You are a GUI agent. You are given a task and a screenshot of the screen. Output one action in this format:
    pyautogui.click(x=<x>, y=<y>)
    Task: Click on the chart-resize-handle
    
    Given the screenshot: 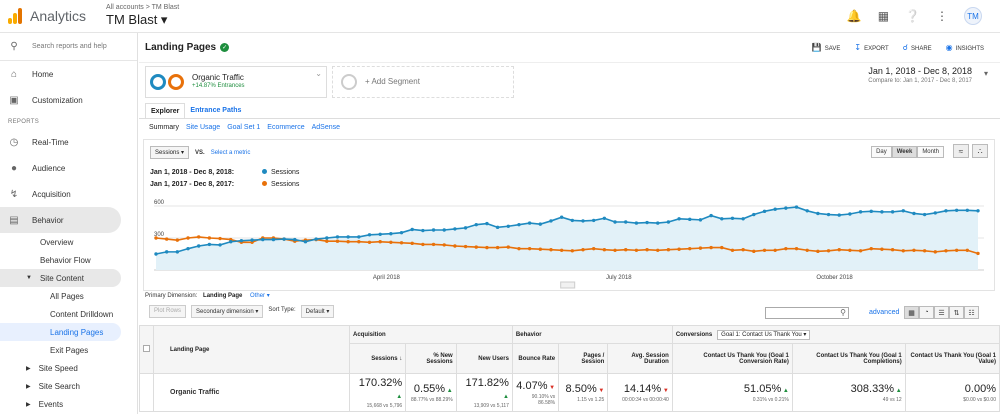 What is the action you would take?
    pyautogui.click(x=568, y=285)
    